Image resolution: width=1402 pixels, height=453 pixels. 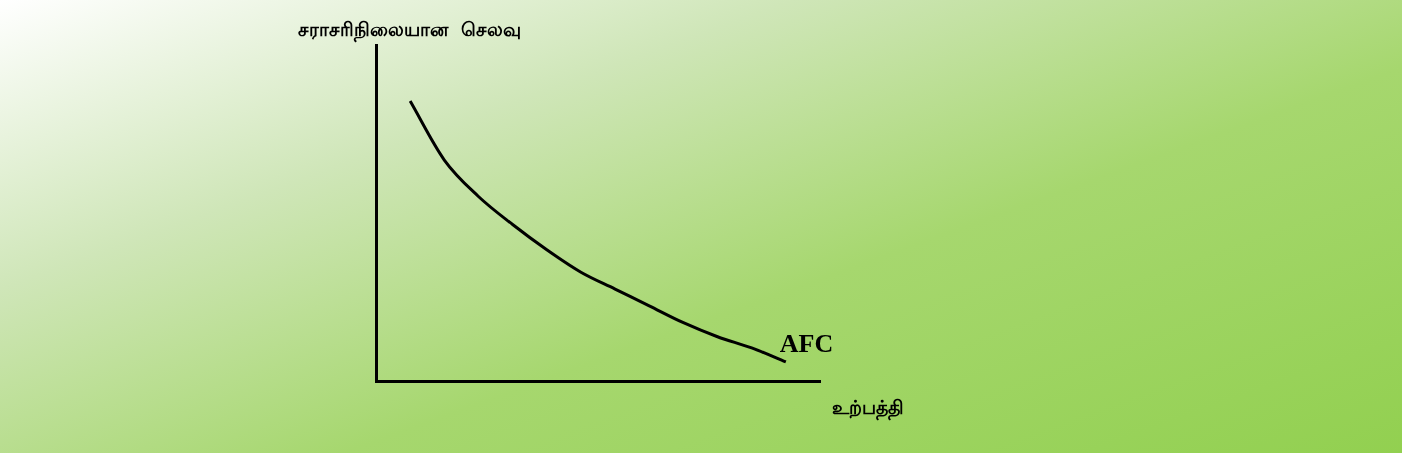 What do you see at coordinates (868, 408) in the screenshot?
I see `x-axis-title: உற்பத்தி` at bounding box center [868, 408].